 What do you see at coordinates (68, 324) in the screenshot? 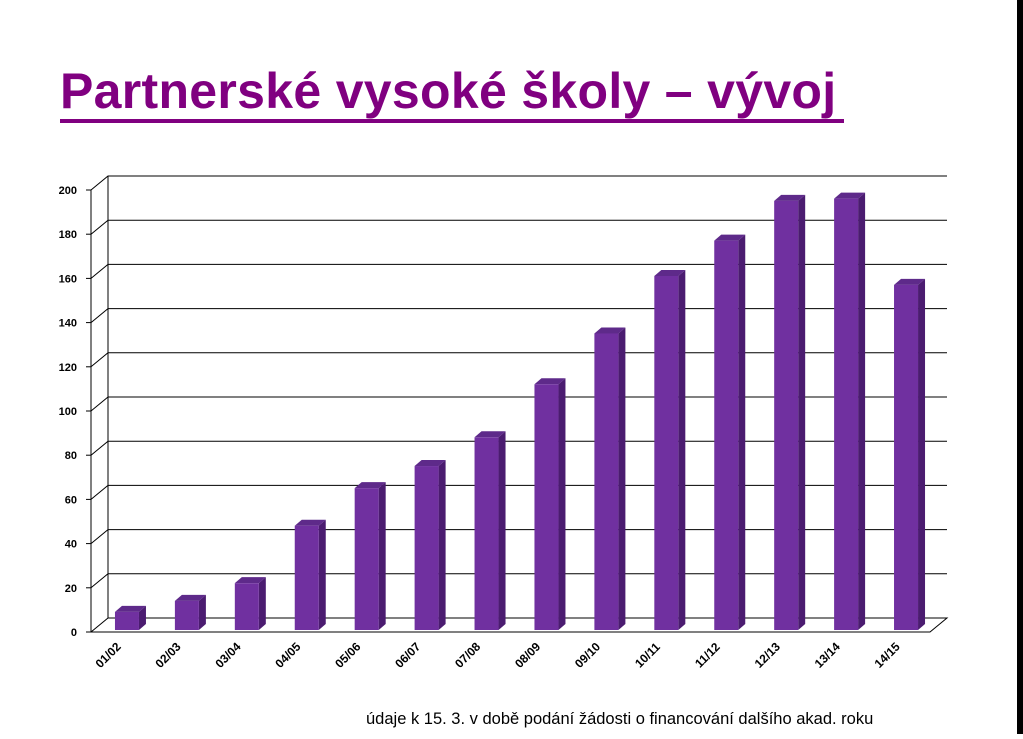
I see `y-tick-label: 140` at bounding box center [68, 324].